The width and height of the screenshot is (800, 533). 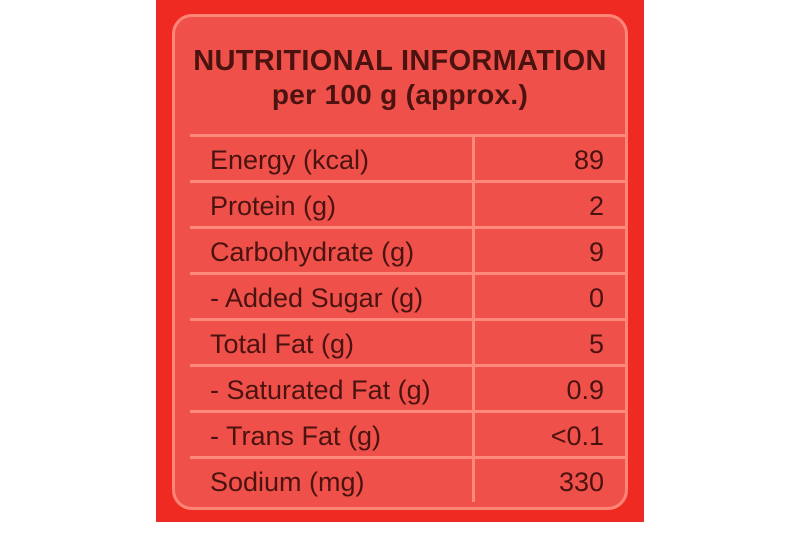 What do you see at coordinates (596, 252) in the screenshot?
I see `nutrient-value: 9` at bounding box center [596, 252].